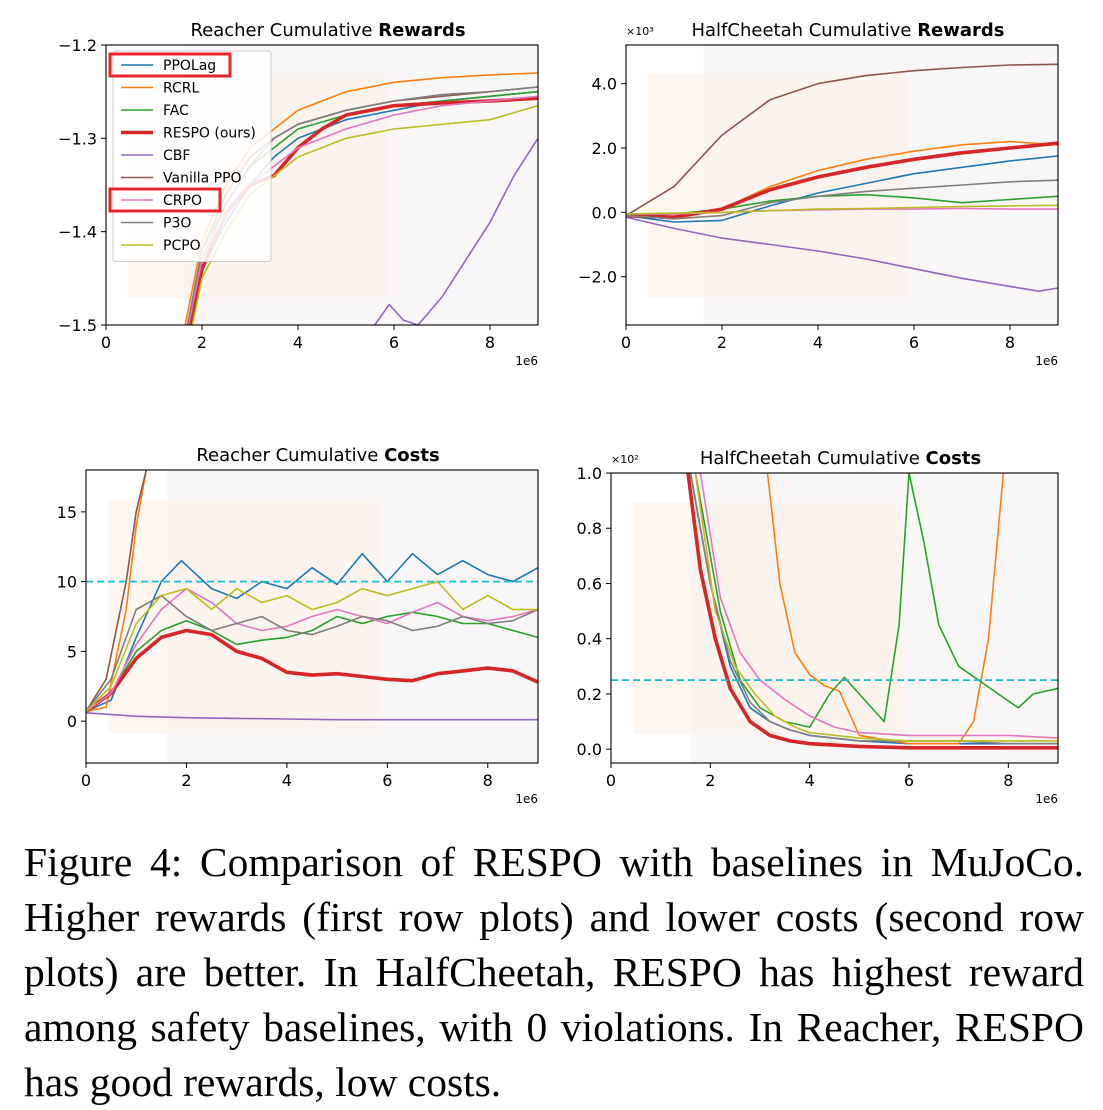  What do you see at coordinates (589, 583) in the screenshot?
I see `y-tick-label: 0.6` at bounding box center [589, 583].